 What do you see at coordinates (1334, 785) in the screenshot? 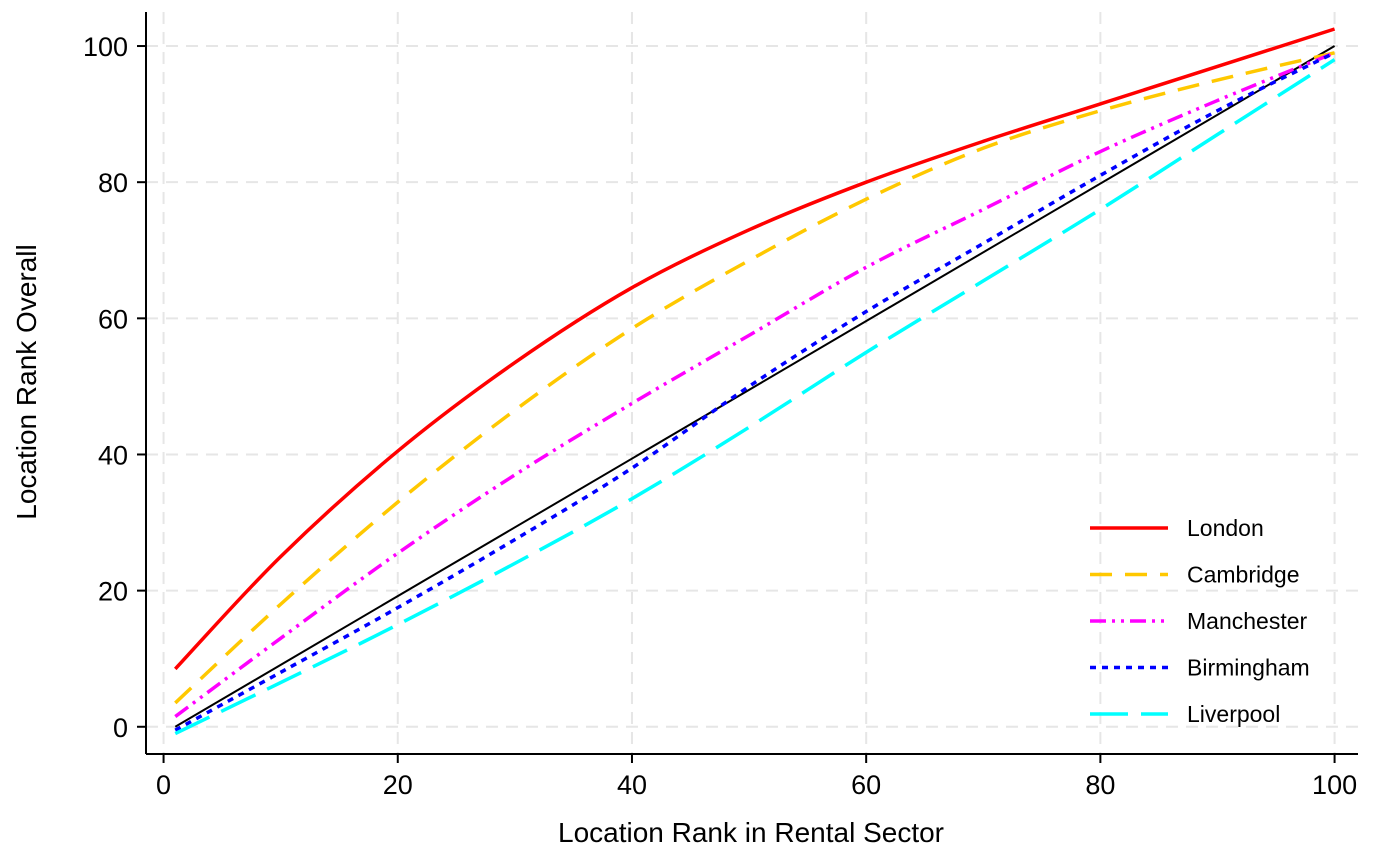
I see `x-tick-label: 100` at bounding box center [1334, 785].